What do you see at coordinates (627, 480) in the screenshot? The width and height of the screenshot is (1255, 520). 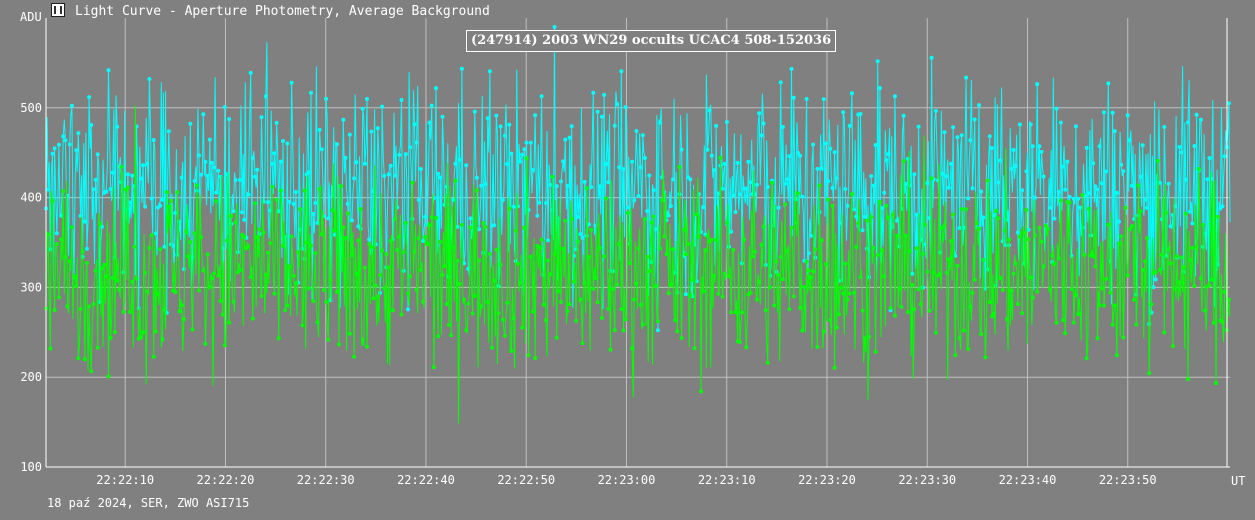 I see `x-tick-label: 22:23:00` at bounding box center [627, 480].